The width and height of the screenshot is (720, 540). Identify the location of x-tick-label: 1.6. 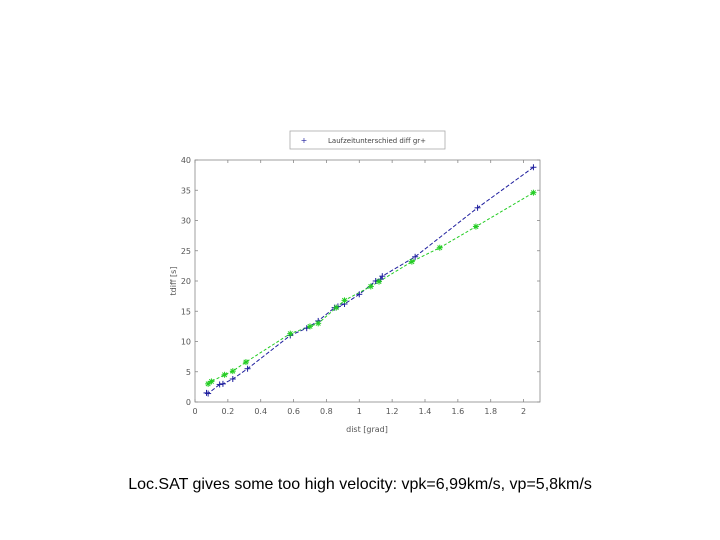
(457, 411).